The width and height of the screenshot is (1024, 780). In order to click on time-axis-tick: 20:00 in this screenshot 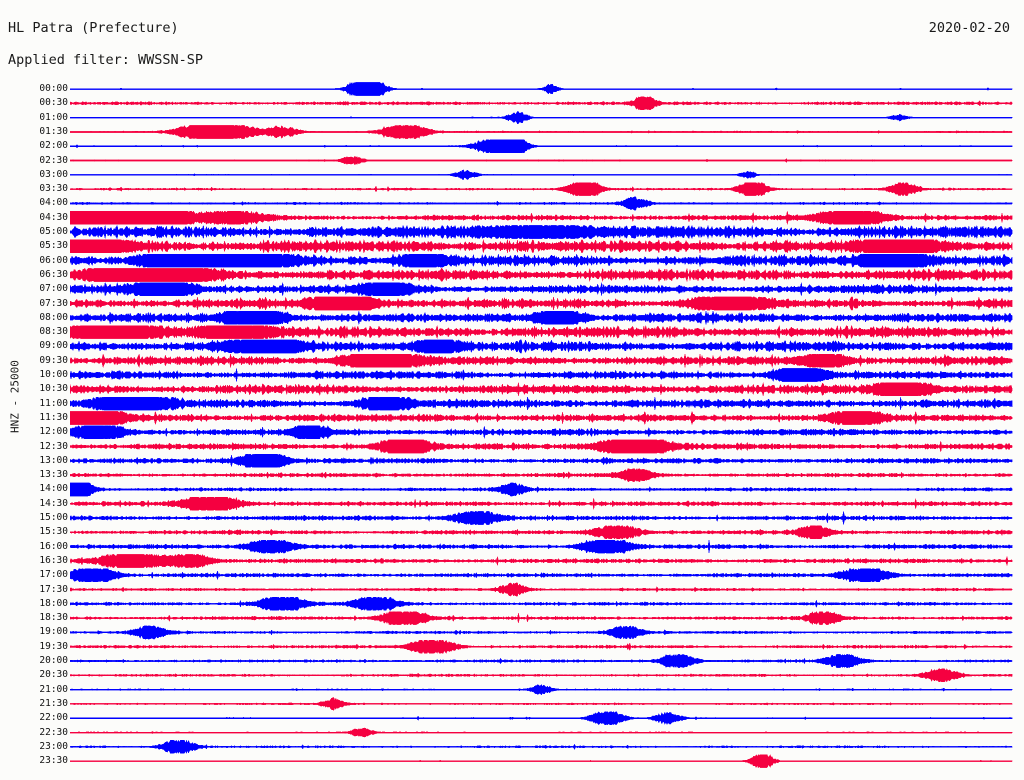, I will do `click(53, 660)`.